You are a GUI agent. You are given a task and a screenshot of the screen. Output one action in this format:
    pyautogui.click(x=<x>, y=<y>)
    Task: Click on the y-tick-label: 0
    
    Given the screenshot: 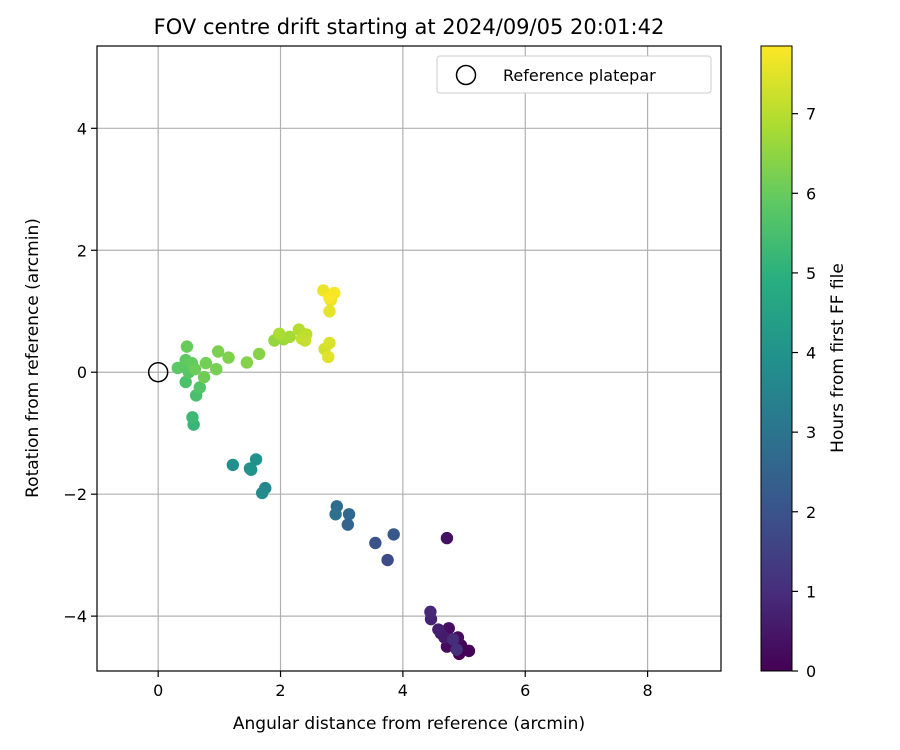 What is the action you would take?
    pyautogui.click(x=82, y=372)
    